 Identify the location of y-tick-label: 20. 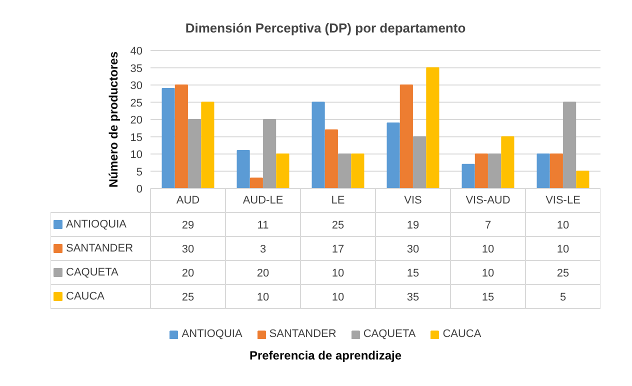
(136, 120).